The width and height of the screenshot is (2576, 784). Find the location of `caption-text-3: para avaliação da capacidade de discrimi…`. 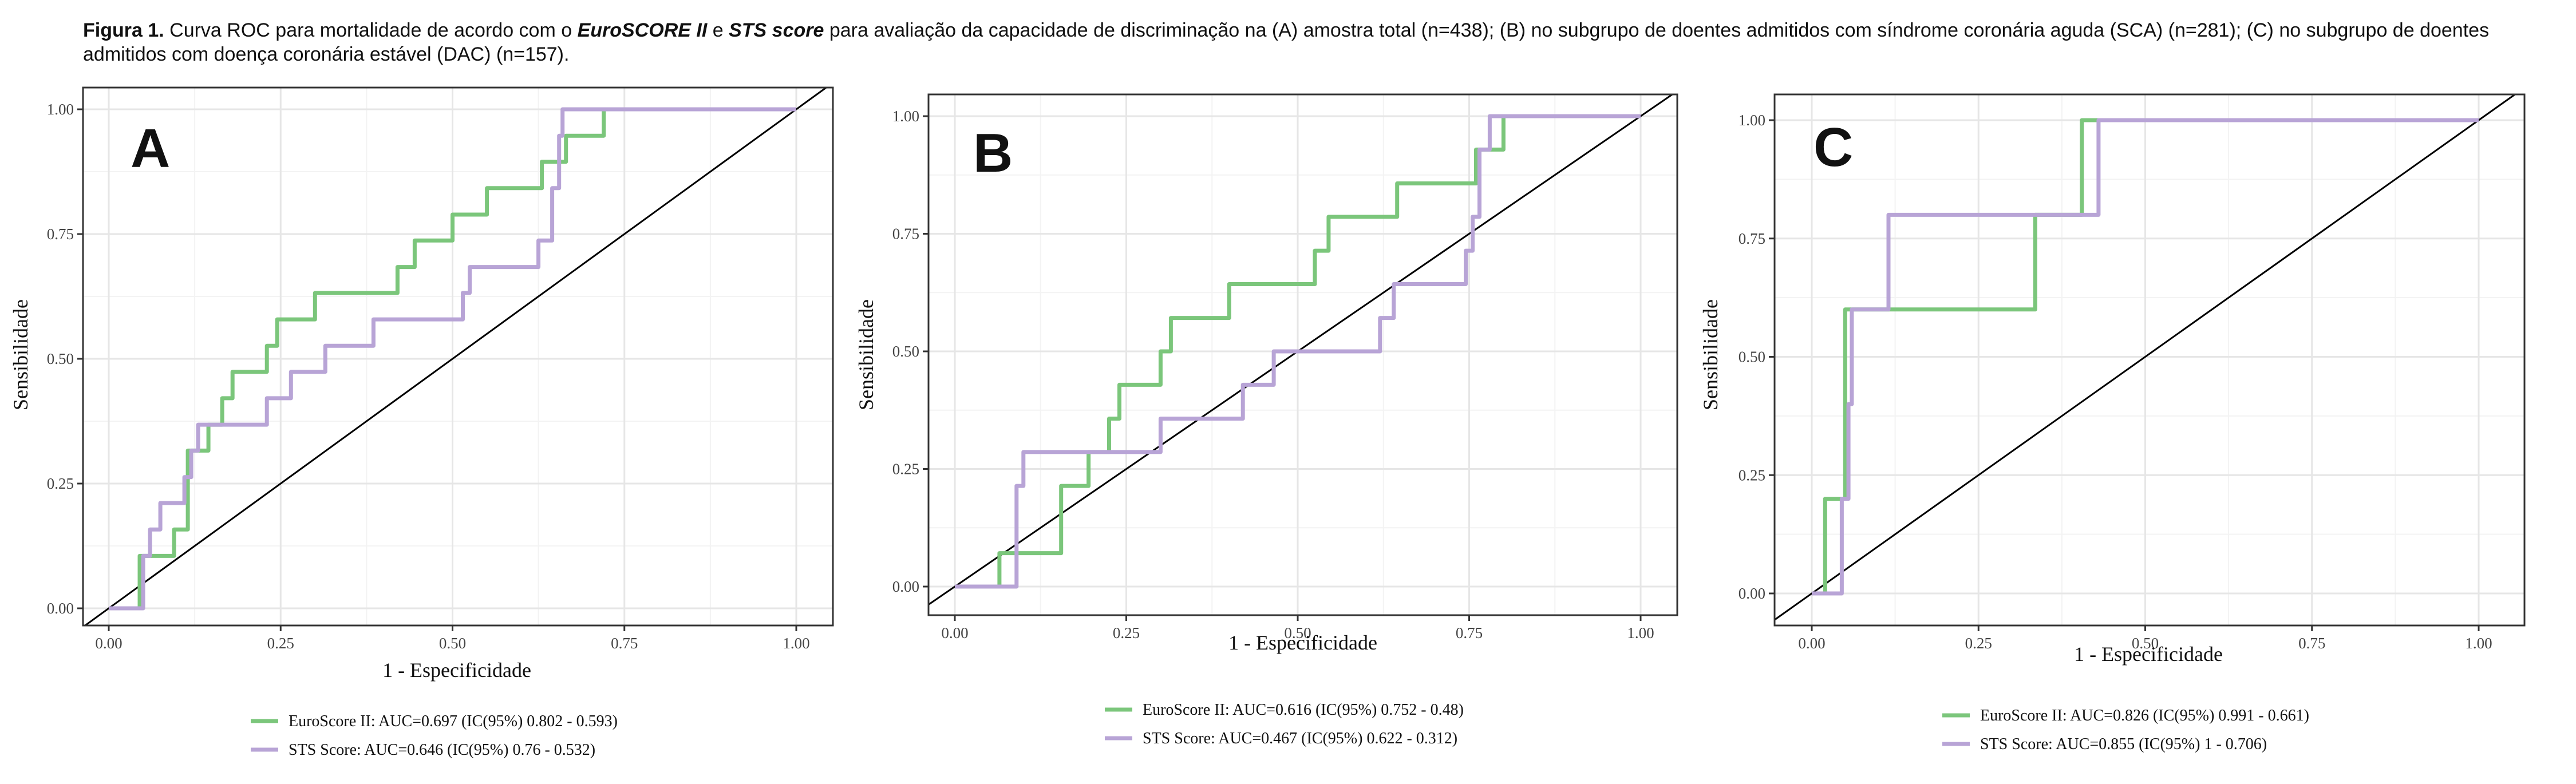

caption-text-3: para avaliação da capacidade de discrimi… is located at coordinates (1286, 42).